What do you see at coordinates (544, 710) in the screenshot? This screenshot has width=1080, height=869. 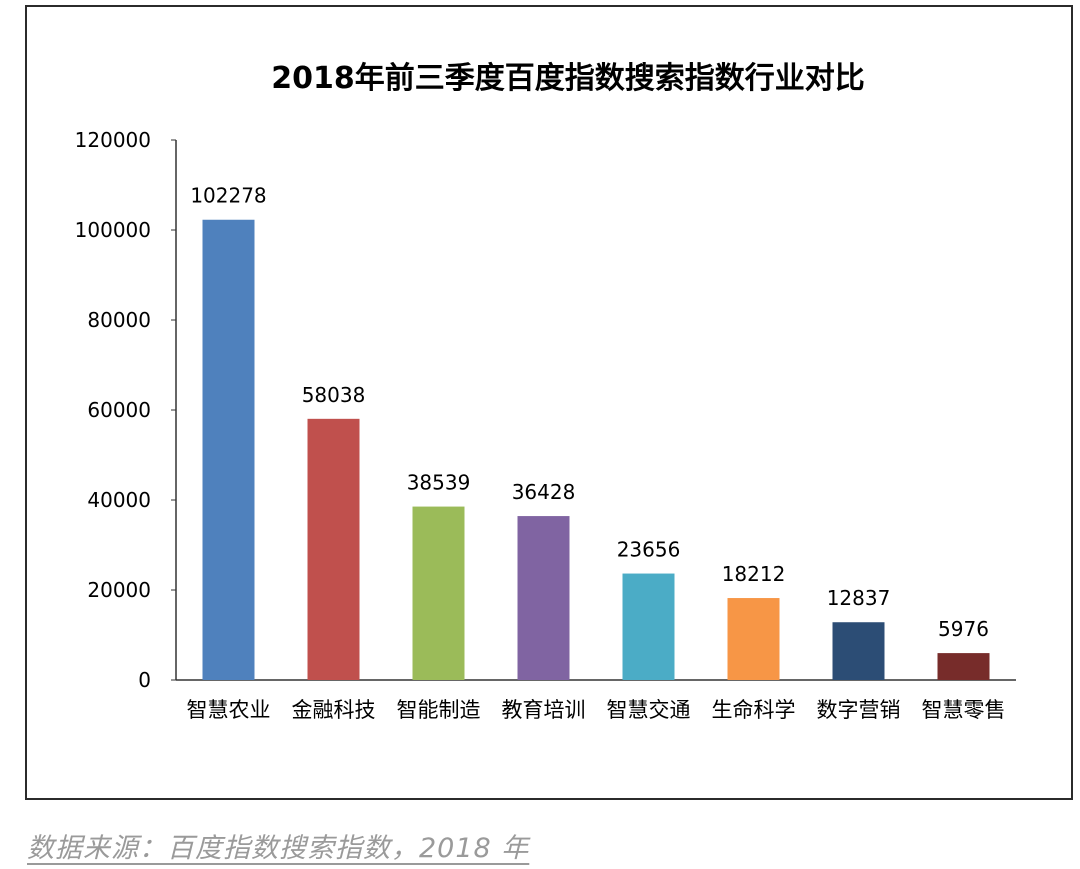 I see `x-category-label: 教育培训` at bounding box center [544, 710].